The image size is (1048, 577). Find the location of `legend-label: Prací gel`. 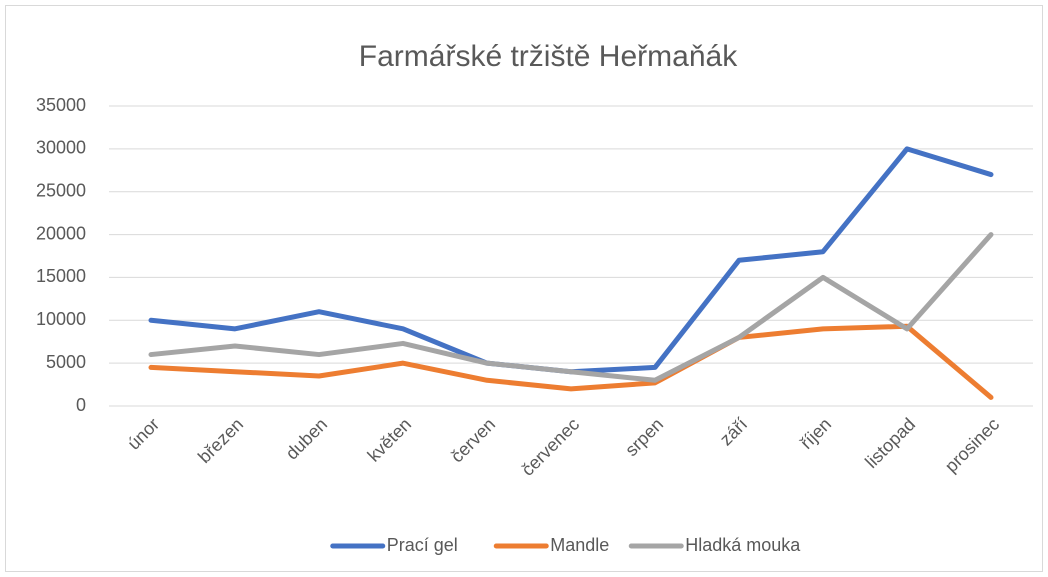

legend-label: Prací gel is located at coordinates (422, 545).